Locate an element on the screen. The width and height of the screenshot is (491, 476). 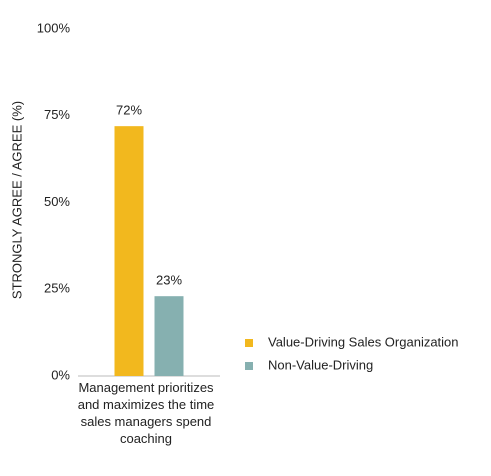
y-tick-label: 25% is located at coordinates (57, 288).